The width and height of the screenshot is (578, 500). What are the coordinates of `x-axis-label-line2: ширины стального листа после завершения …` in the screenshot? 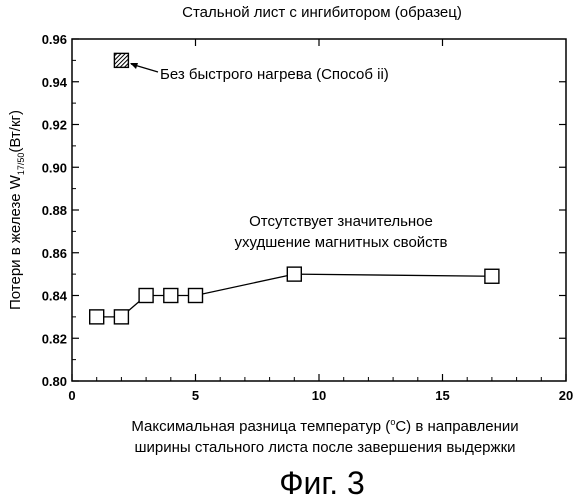 It's located at (324, 447).